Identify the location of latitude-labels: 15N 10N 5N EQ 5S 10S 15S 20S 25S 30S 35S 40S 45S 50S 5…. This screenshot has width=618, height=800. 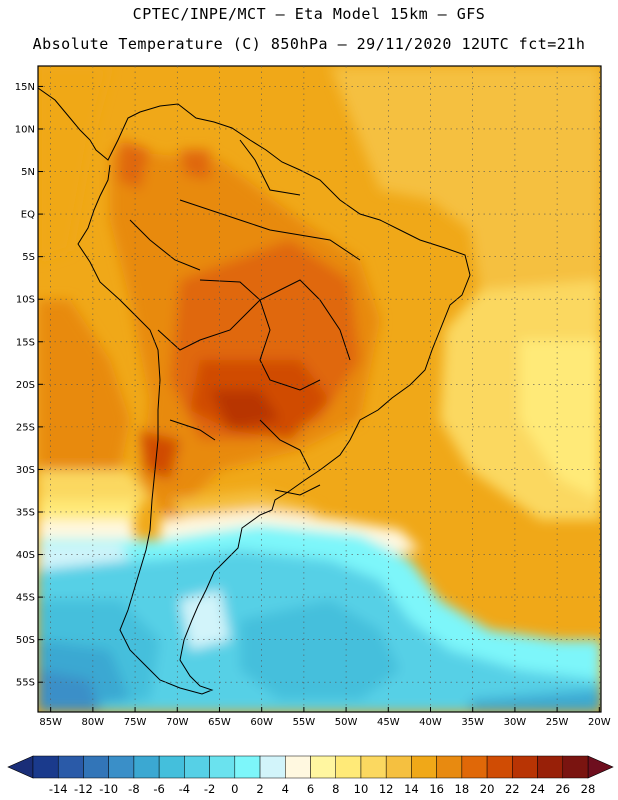
(25, 385).